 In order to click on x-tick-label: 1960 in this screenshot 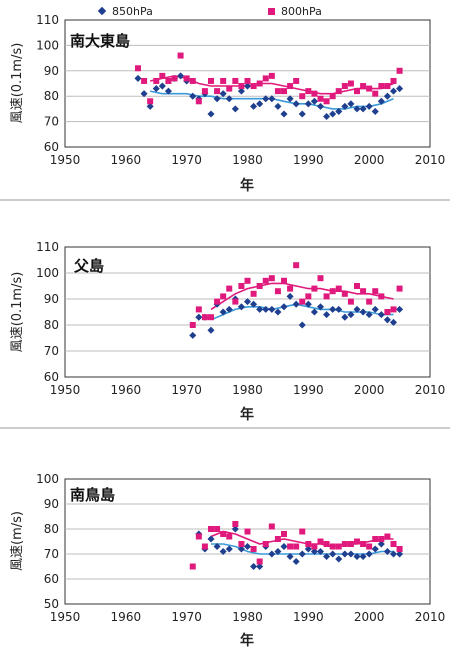, I will do `click(126, 160)`.